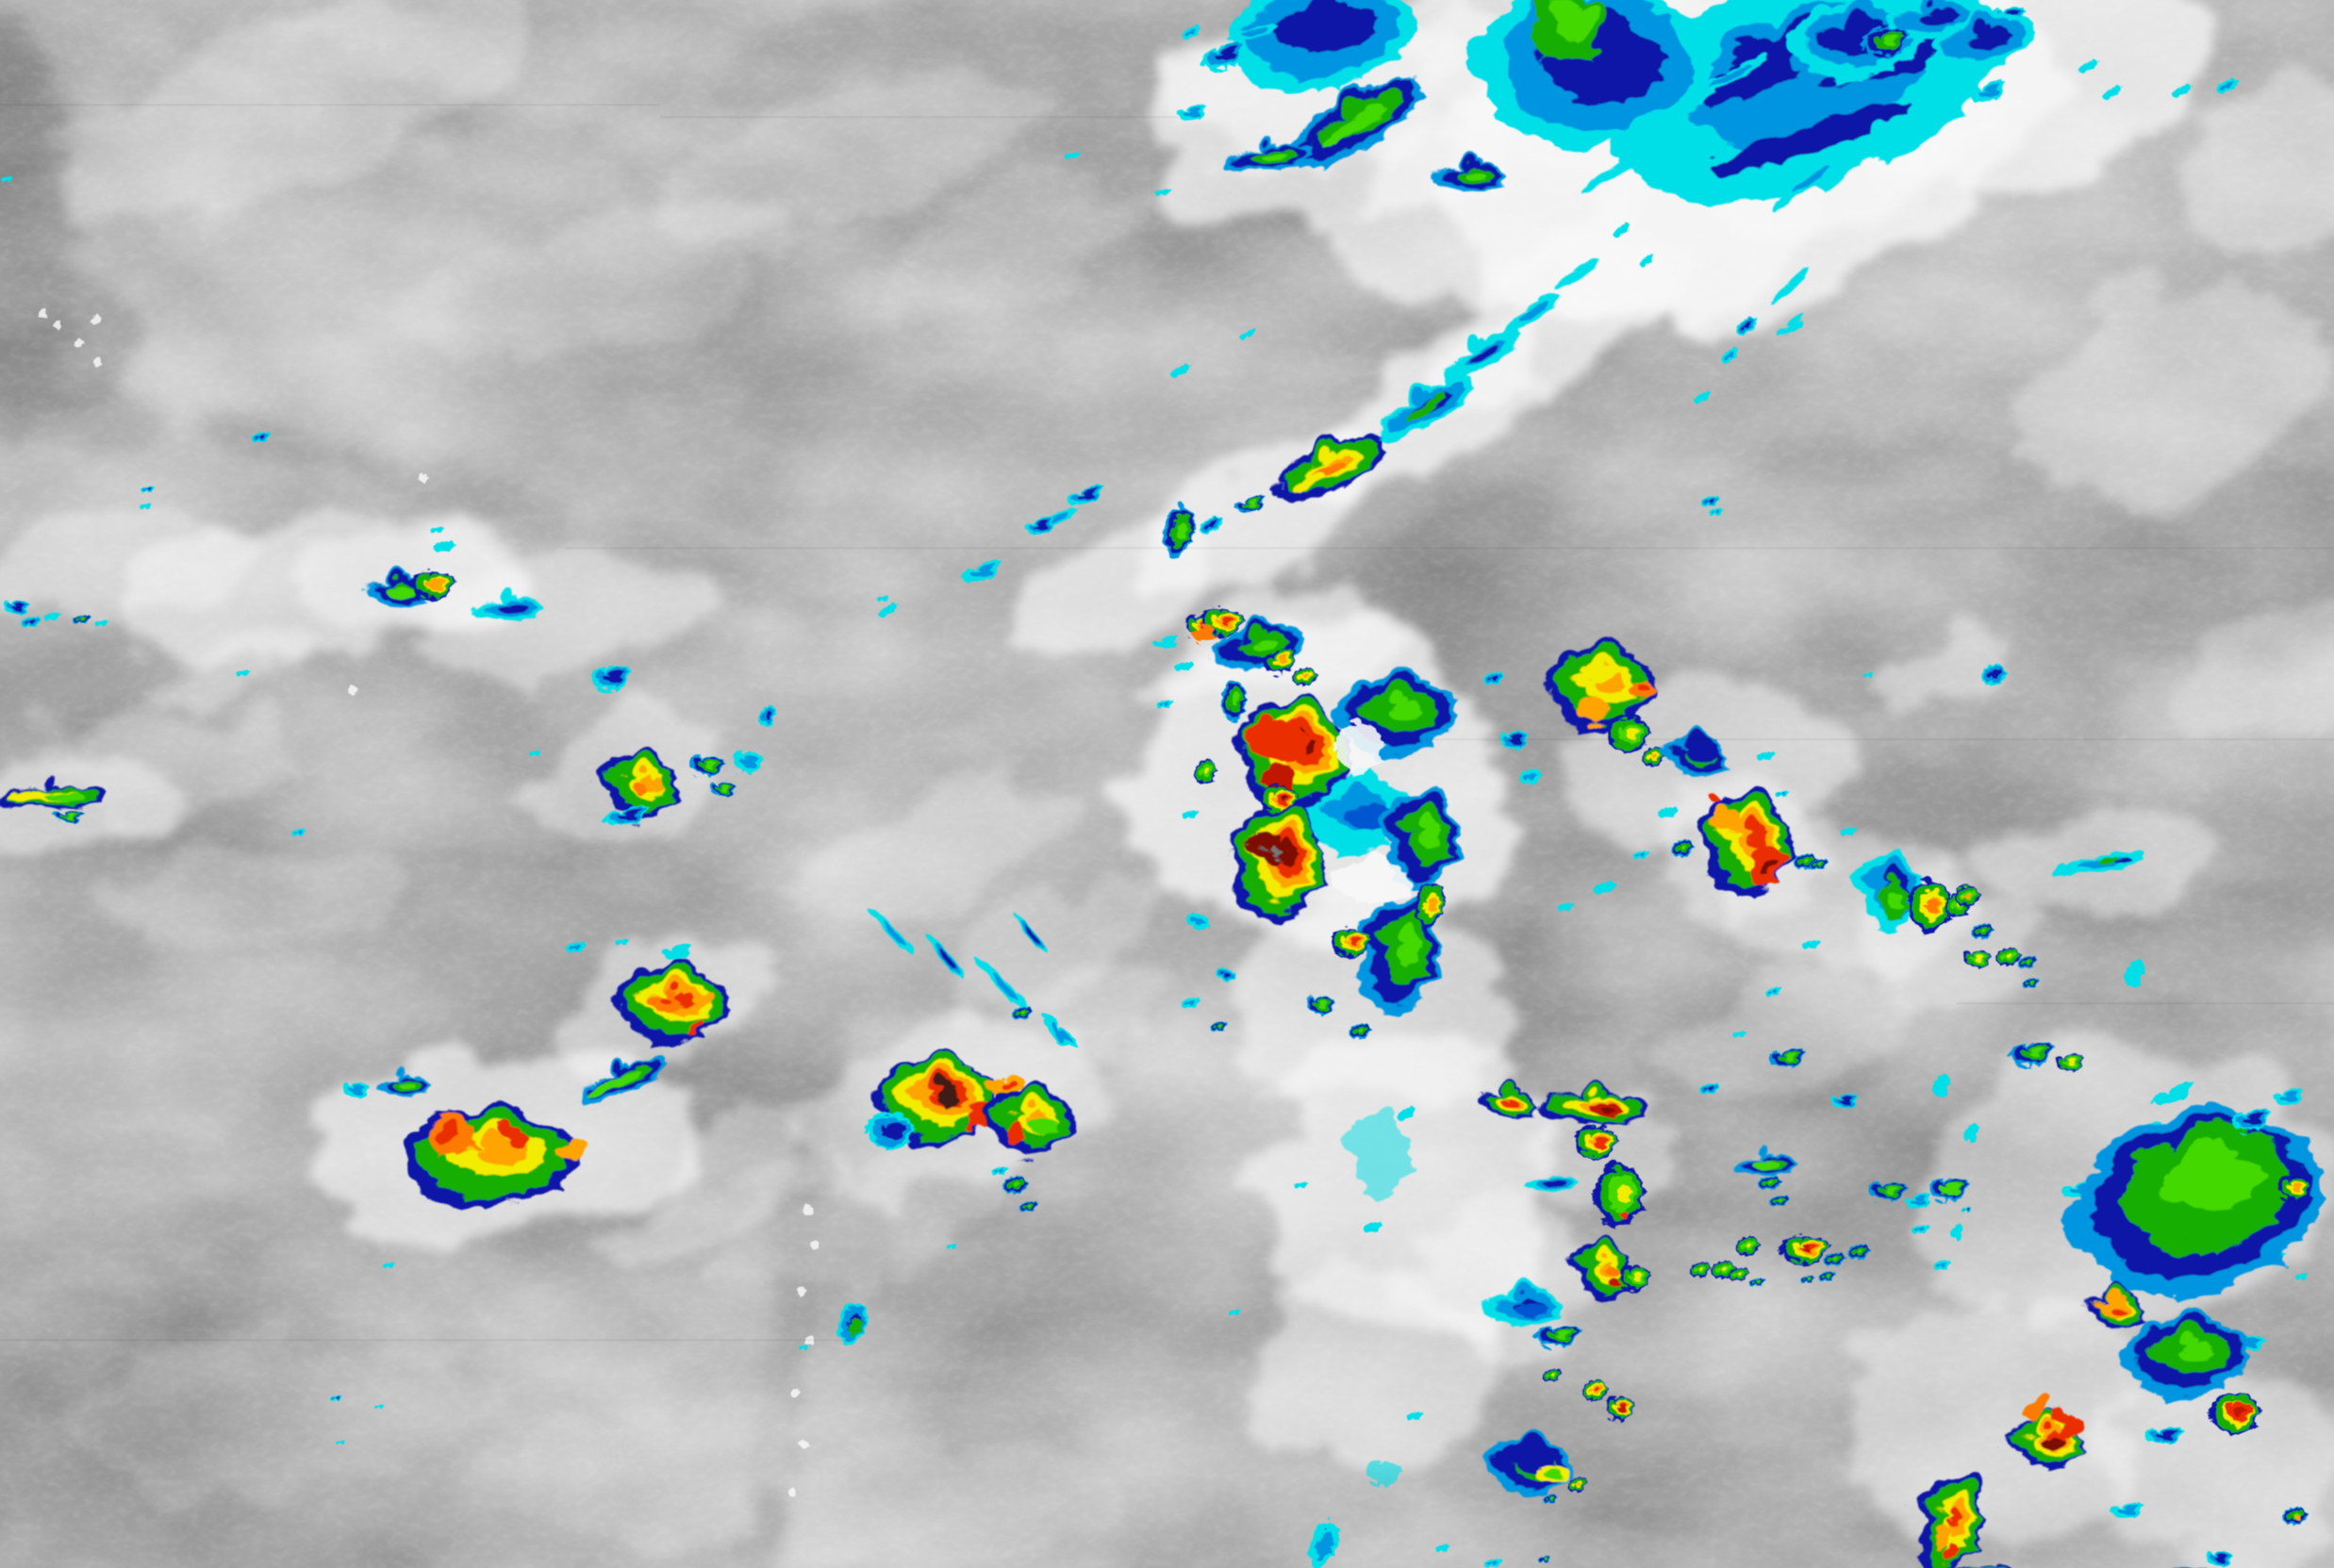 Image resolution: width=2334 pixels, height=1568 pixels. Describe the element at coordinates (1284, 847) in the screenshot. I see `mr-ring` at that location.